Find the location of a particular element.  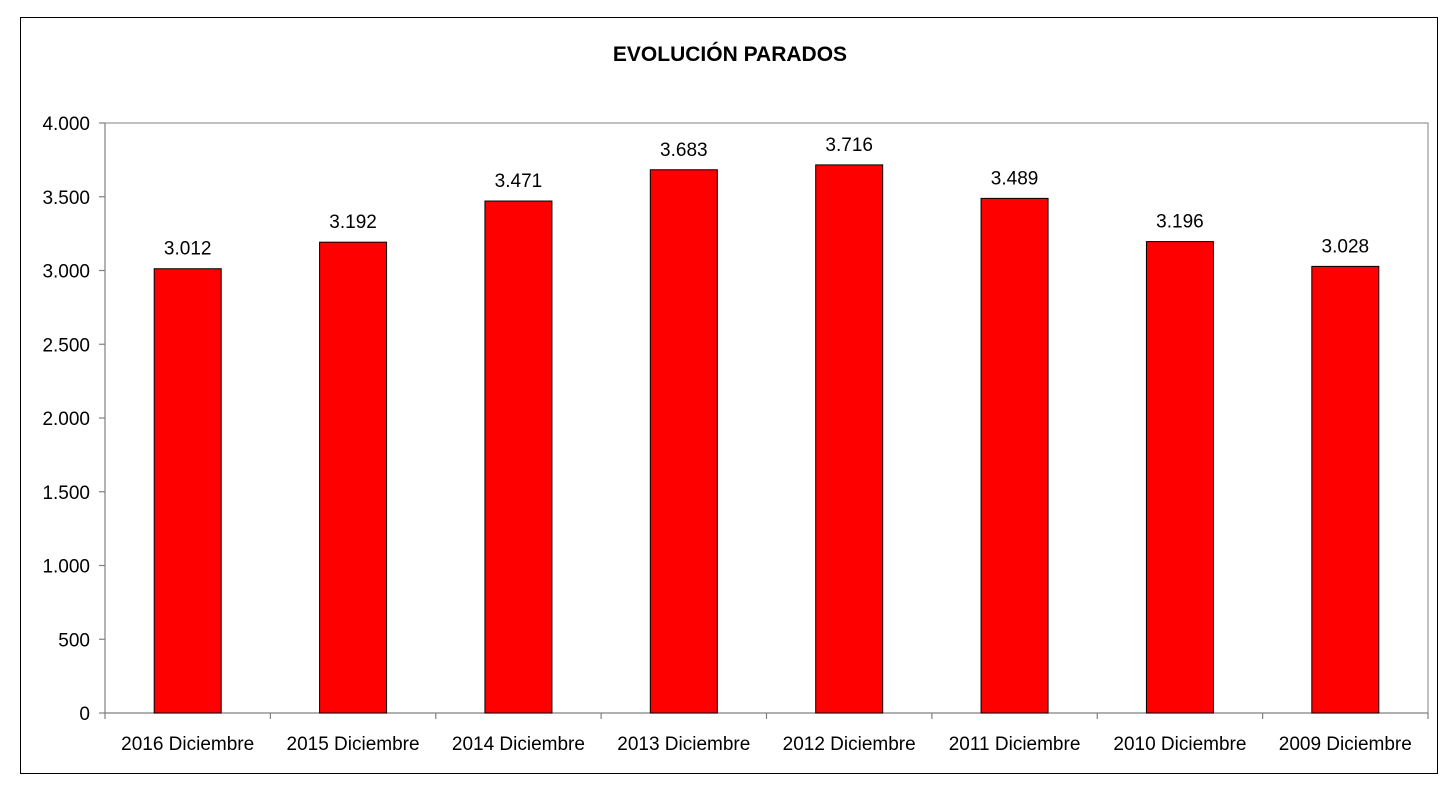

x-category-label: 2010 Diciembre is located at coordinates (1179, 744).